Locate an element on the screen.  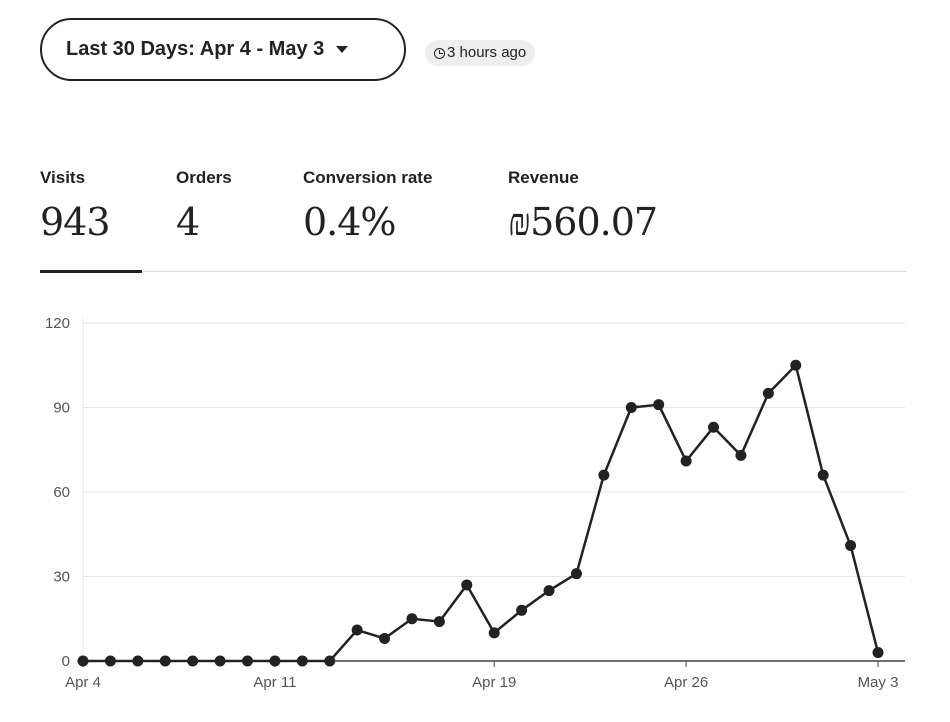
y-tick-label: 120 is located at coordinates (57, 323).